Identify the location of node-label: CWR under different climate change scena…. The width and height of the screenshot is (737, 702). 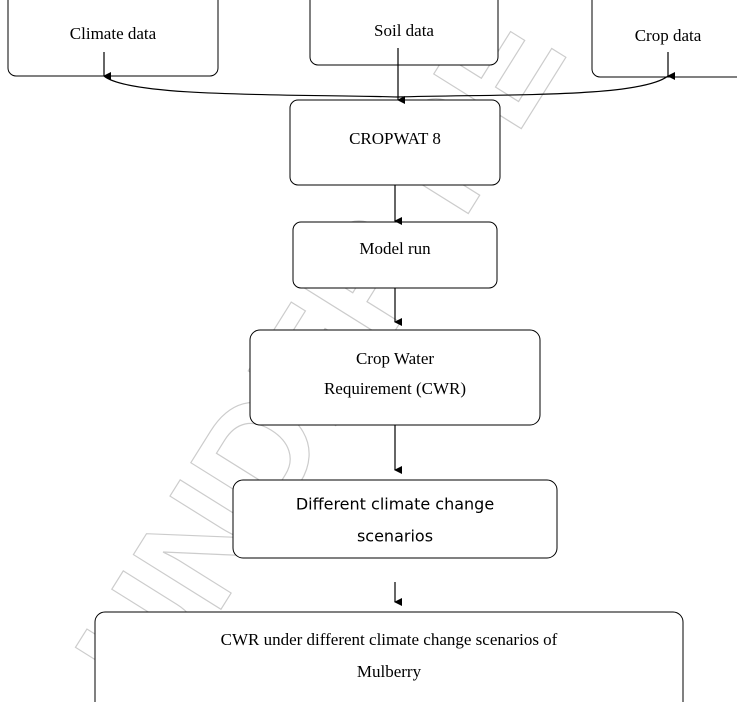
(389, 639).